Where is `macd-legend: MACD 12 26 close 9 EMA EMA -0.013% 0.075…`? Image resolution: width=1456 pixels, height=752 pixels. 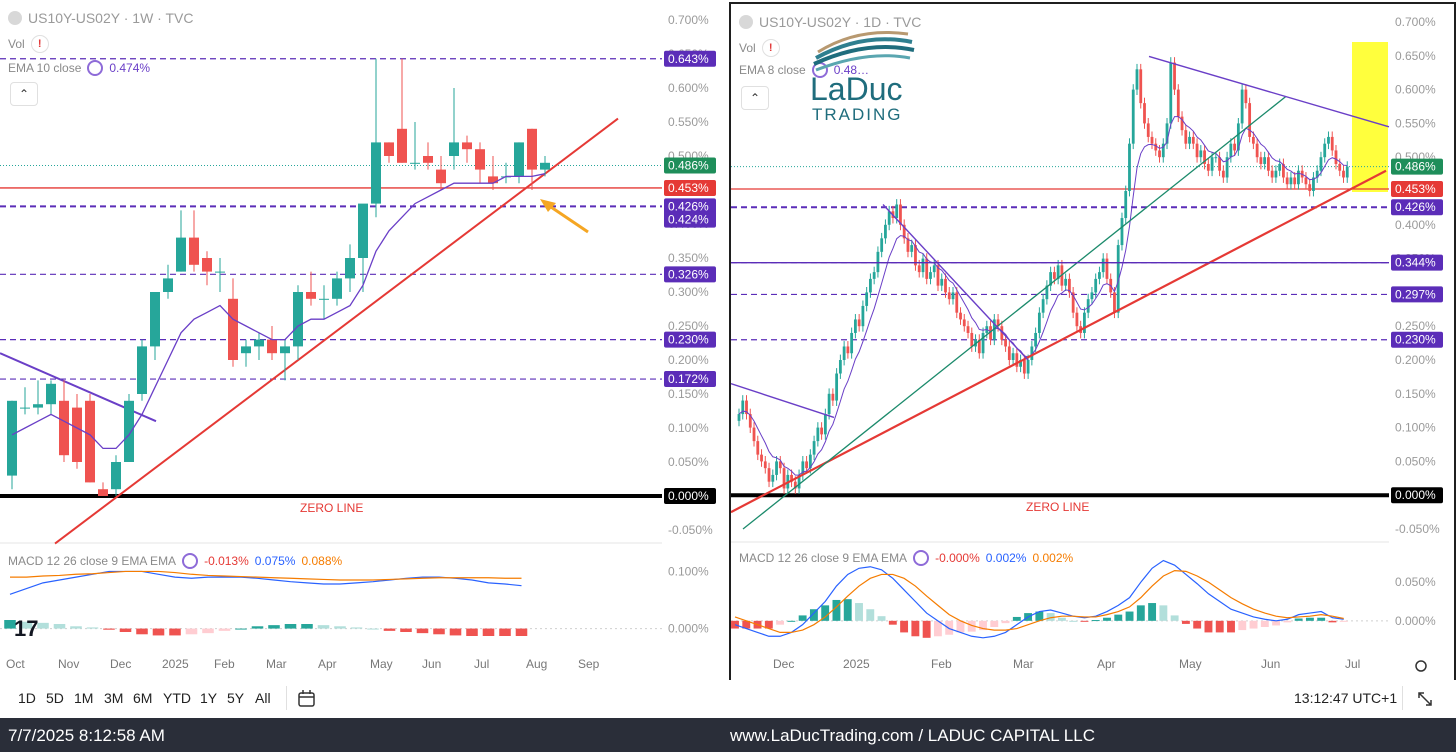 macd-legend: MACD 12 26 close 9 EMA EMA -0.013% 0.075… is located at coordinates (175, 561).